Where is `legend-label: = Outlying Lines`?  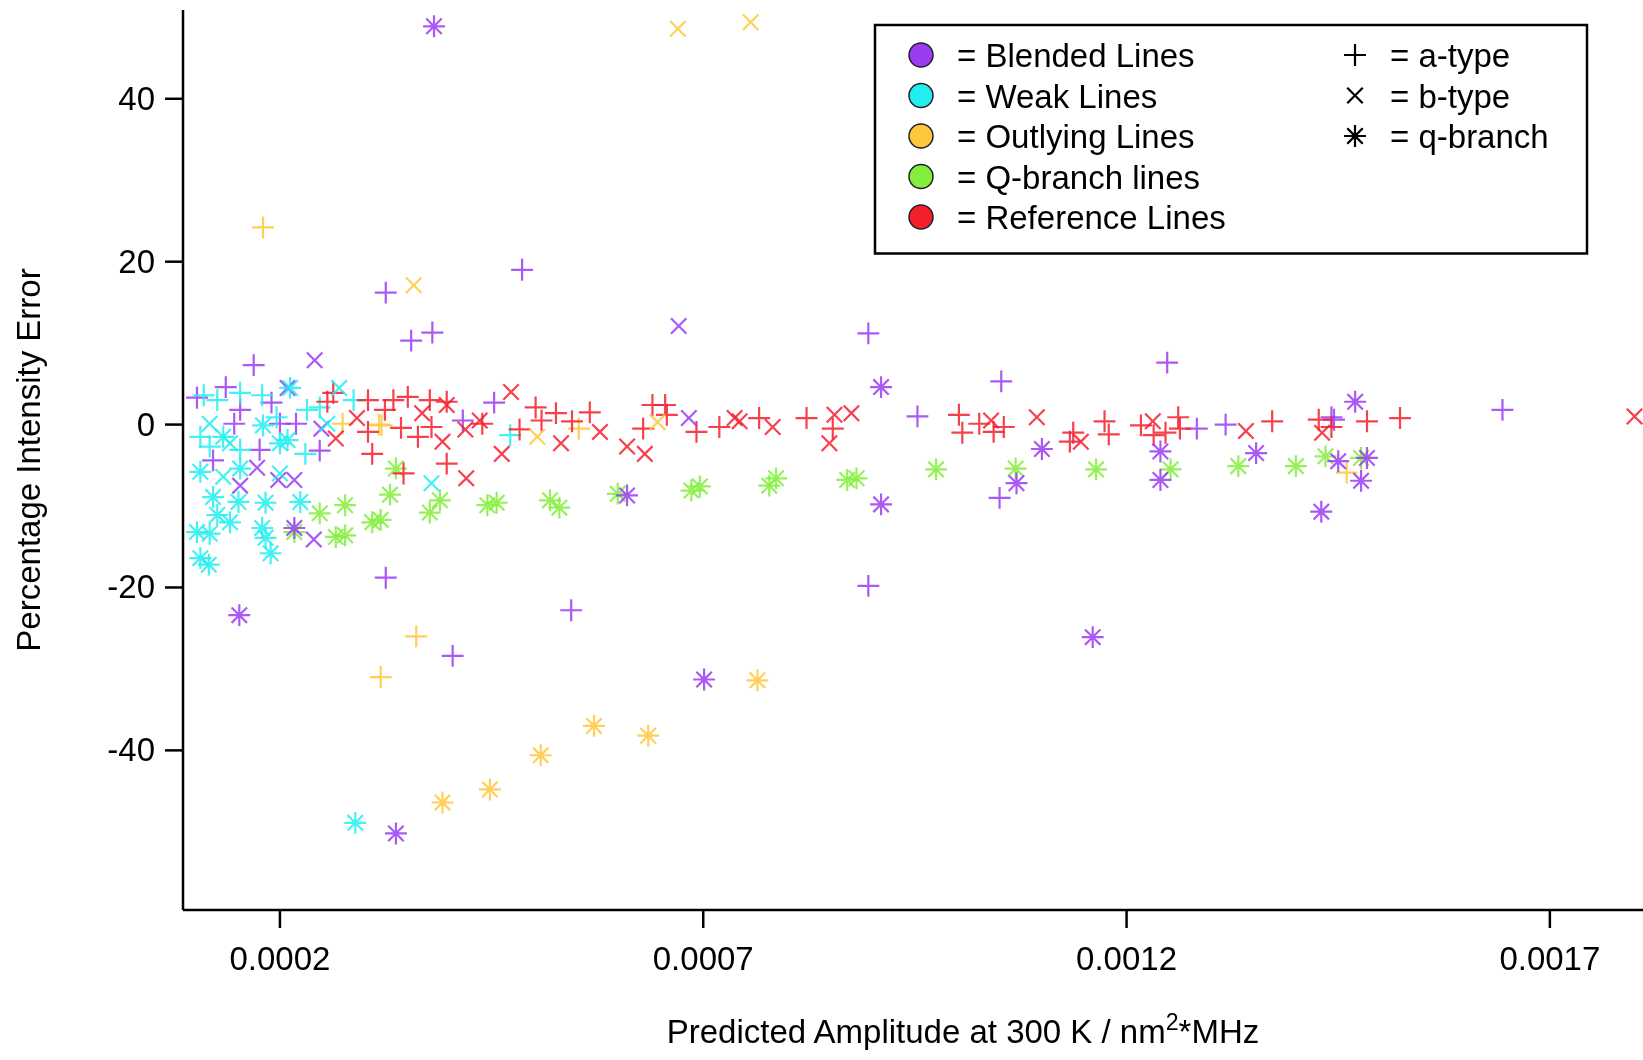
legend-label: = Outlying Lines is located at coordinates (1076, 136).